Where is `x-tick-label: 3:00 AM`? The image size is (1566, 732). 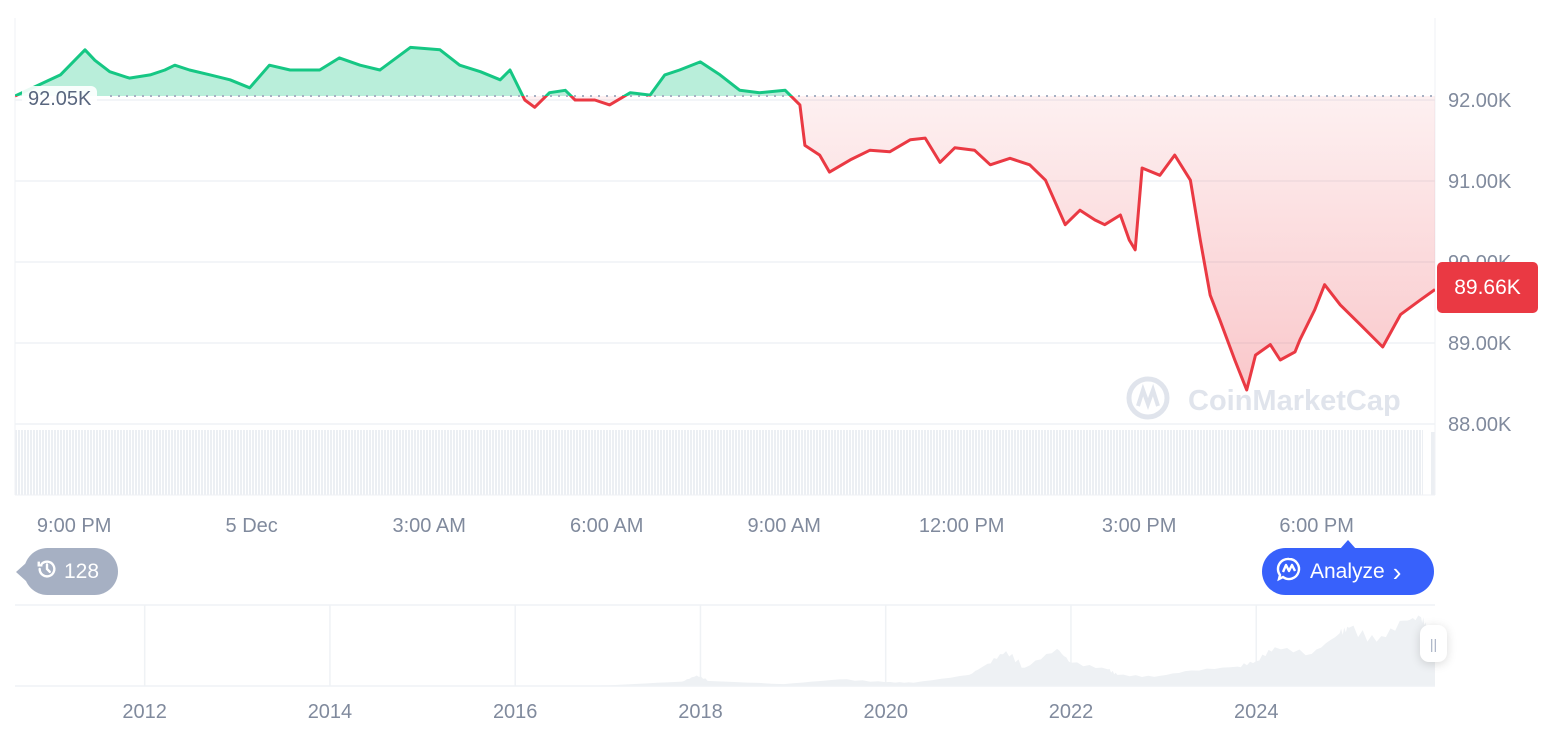 x-tick-label: 3:00 AM is located at coordinates (428, 526).